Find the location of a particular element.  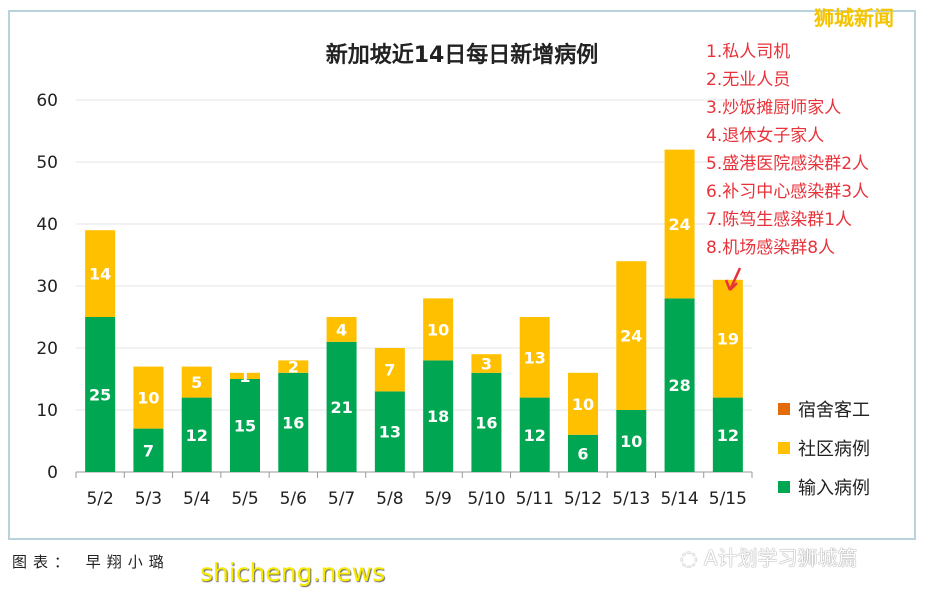

annotation-item: 2.无业人员 is located at coordinates (748, 80).